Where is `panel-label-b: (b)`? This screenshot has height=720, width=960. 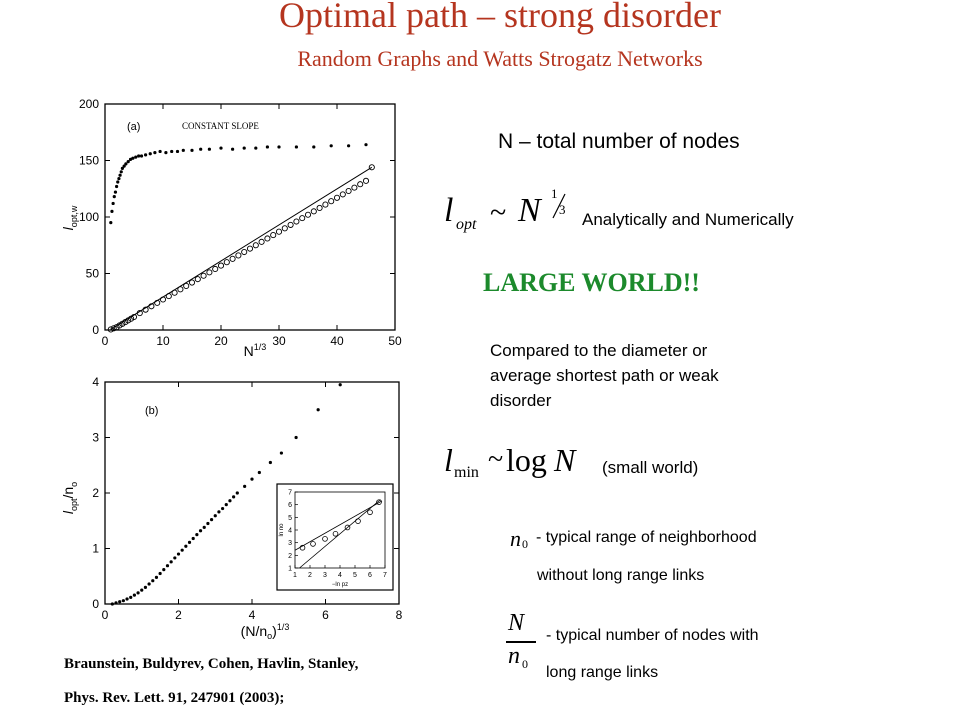 panel-label-b: (b) is located at coordinates (151, 411).